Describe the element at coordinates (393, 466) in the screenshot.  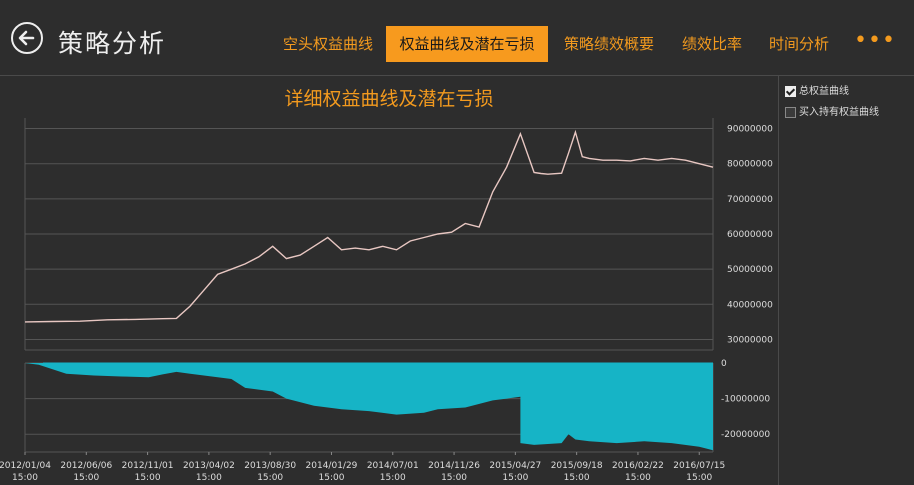
I see `x-tick-label-date: 2014/07/01` at that location.